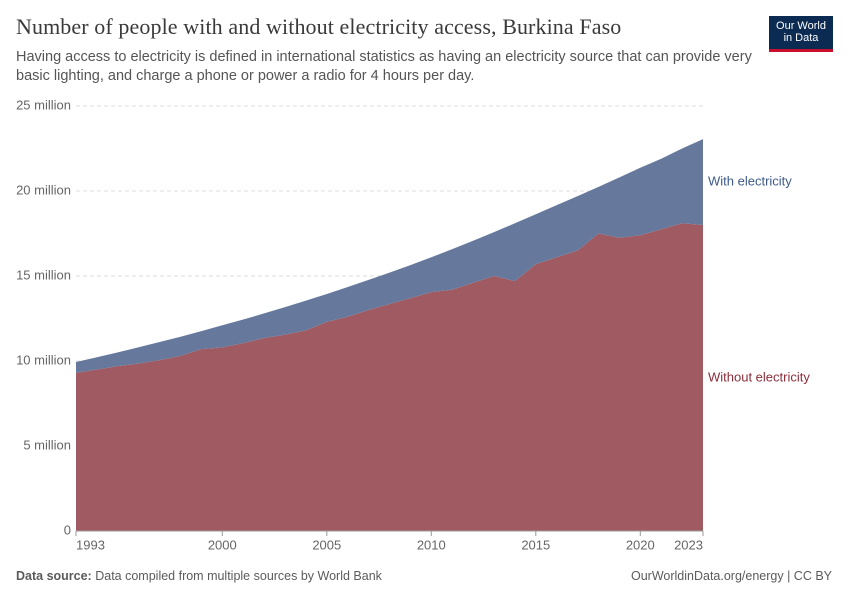 The height and width of the screenshot is (600, 850). Describe the element at coordinates (801, 26) in the screenshot. I see `logo-text: Our World` at that location.